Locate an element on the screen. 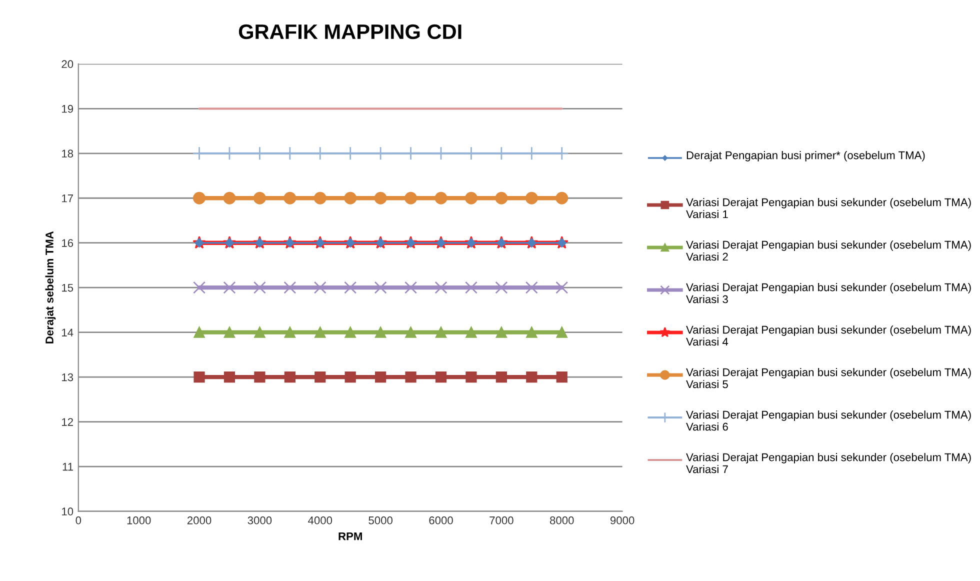 This screenshot has height=581, width=980. legend-label: Variasi Derajat Pengapian busi sekunder (osebelum TMA) Variasi 6 is located at coordinates (828, 420).